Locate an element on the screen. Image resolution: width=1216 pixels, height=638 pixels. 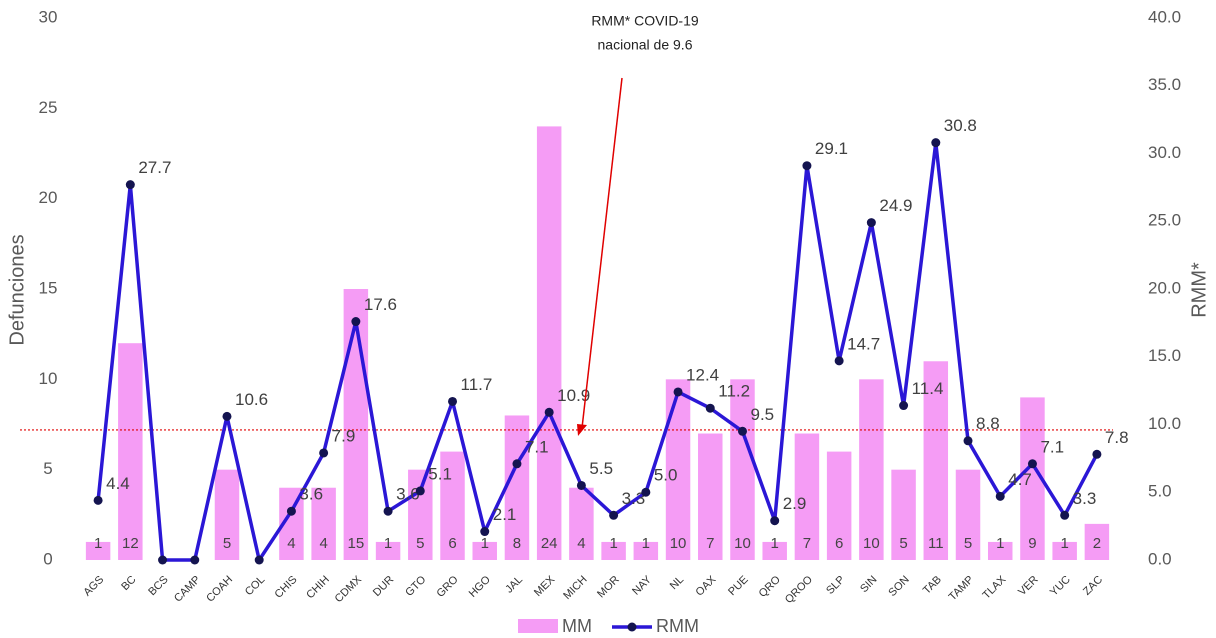
line-label: 8.8 is located at coordinates (988, 423).